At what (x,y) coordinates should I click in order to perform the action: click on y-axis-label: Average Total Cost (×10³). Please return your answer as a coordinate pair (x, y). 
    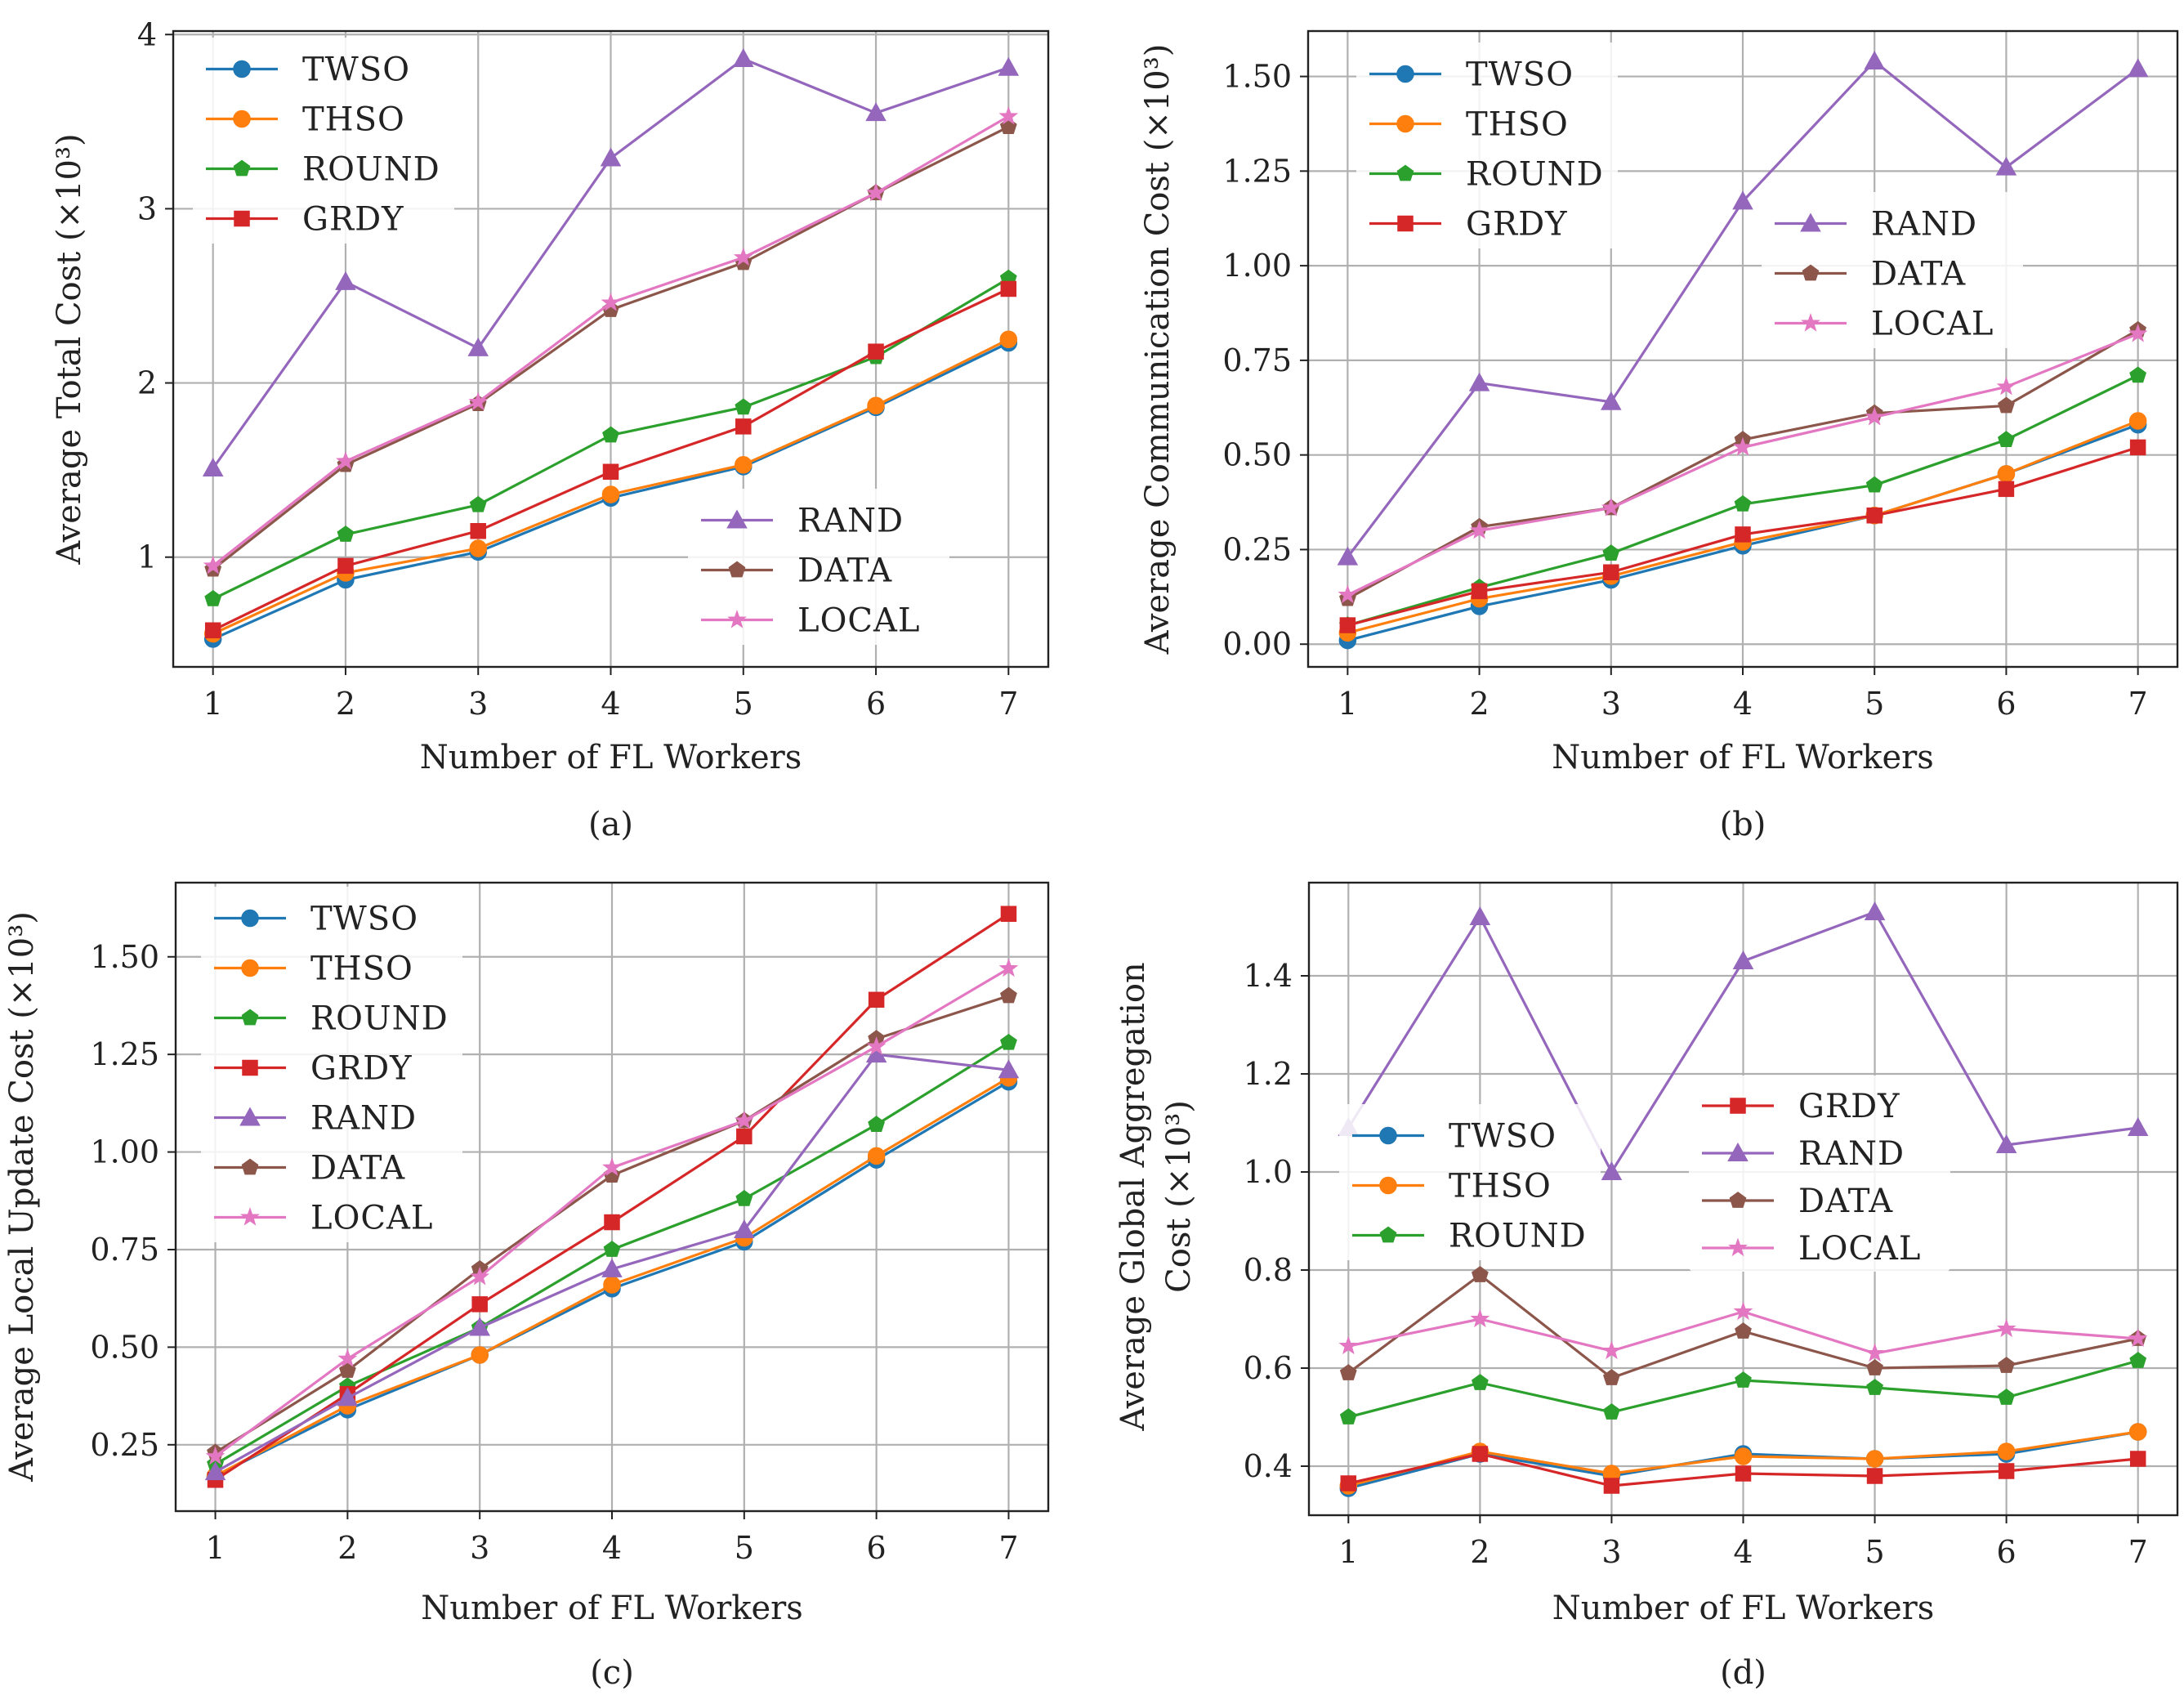
    Looking at the image, I should click on (69, 349).